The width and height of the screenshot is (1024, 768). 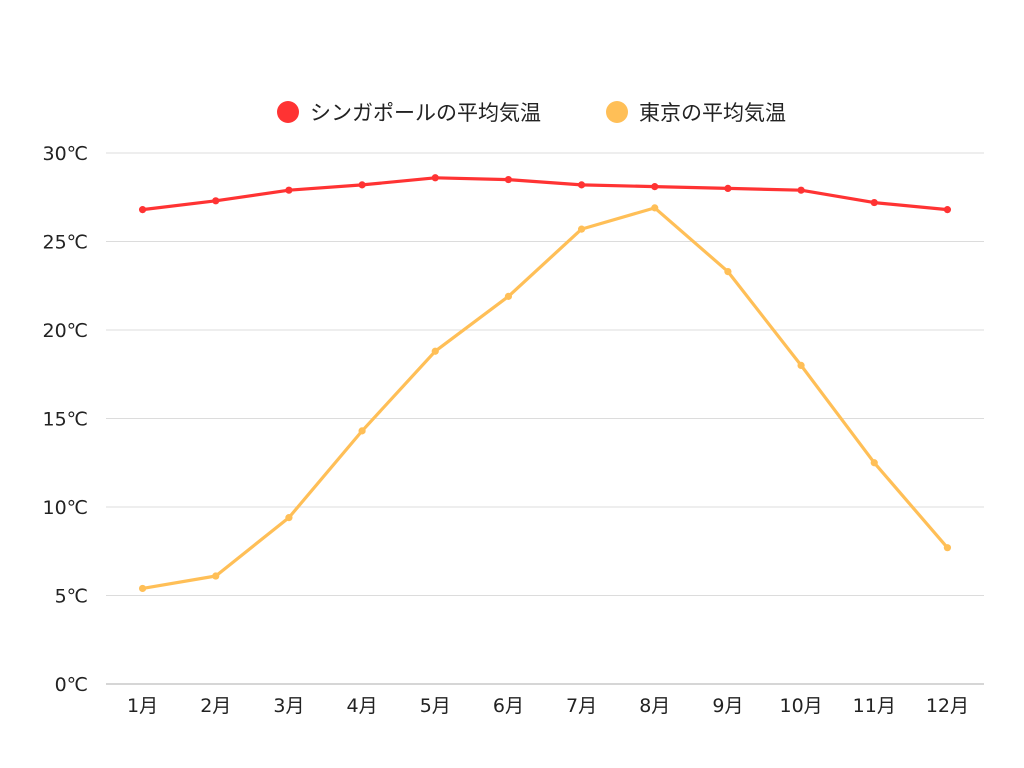 I want to click on y-axis: 0℃ 5℃ 10℃ 15℃ 20℃ 25℃ 30℃, so click(x=65, y=419).